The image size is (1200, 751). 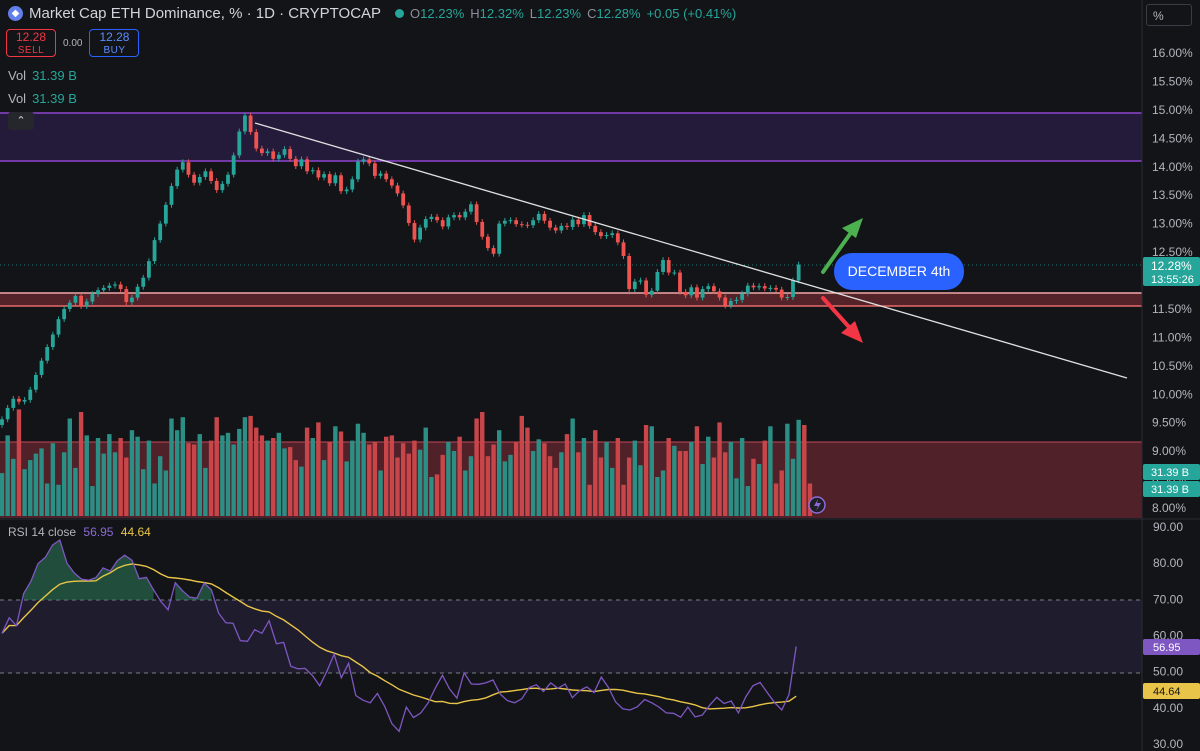 I want to click on price-tick-label: 12.50%, so click(x=1172, y=252).